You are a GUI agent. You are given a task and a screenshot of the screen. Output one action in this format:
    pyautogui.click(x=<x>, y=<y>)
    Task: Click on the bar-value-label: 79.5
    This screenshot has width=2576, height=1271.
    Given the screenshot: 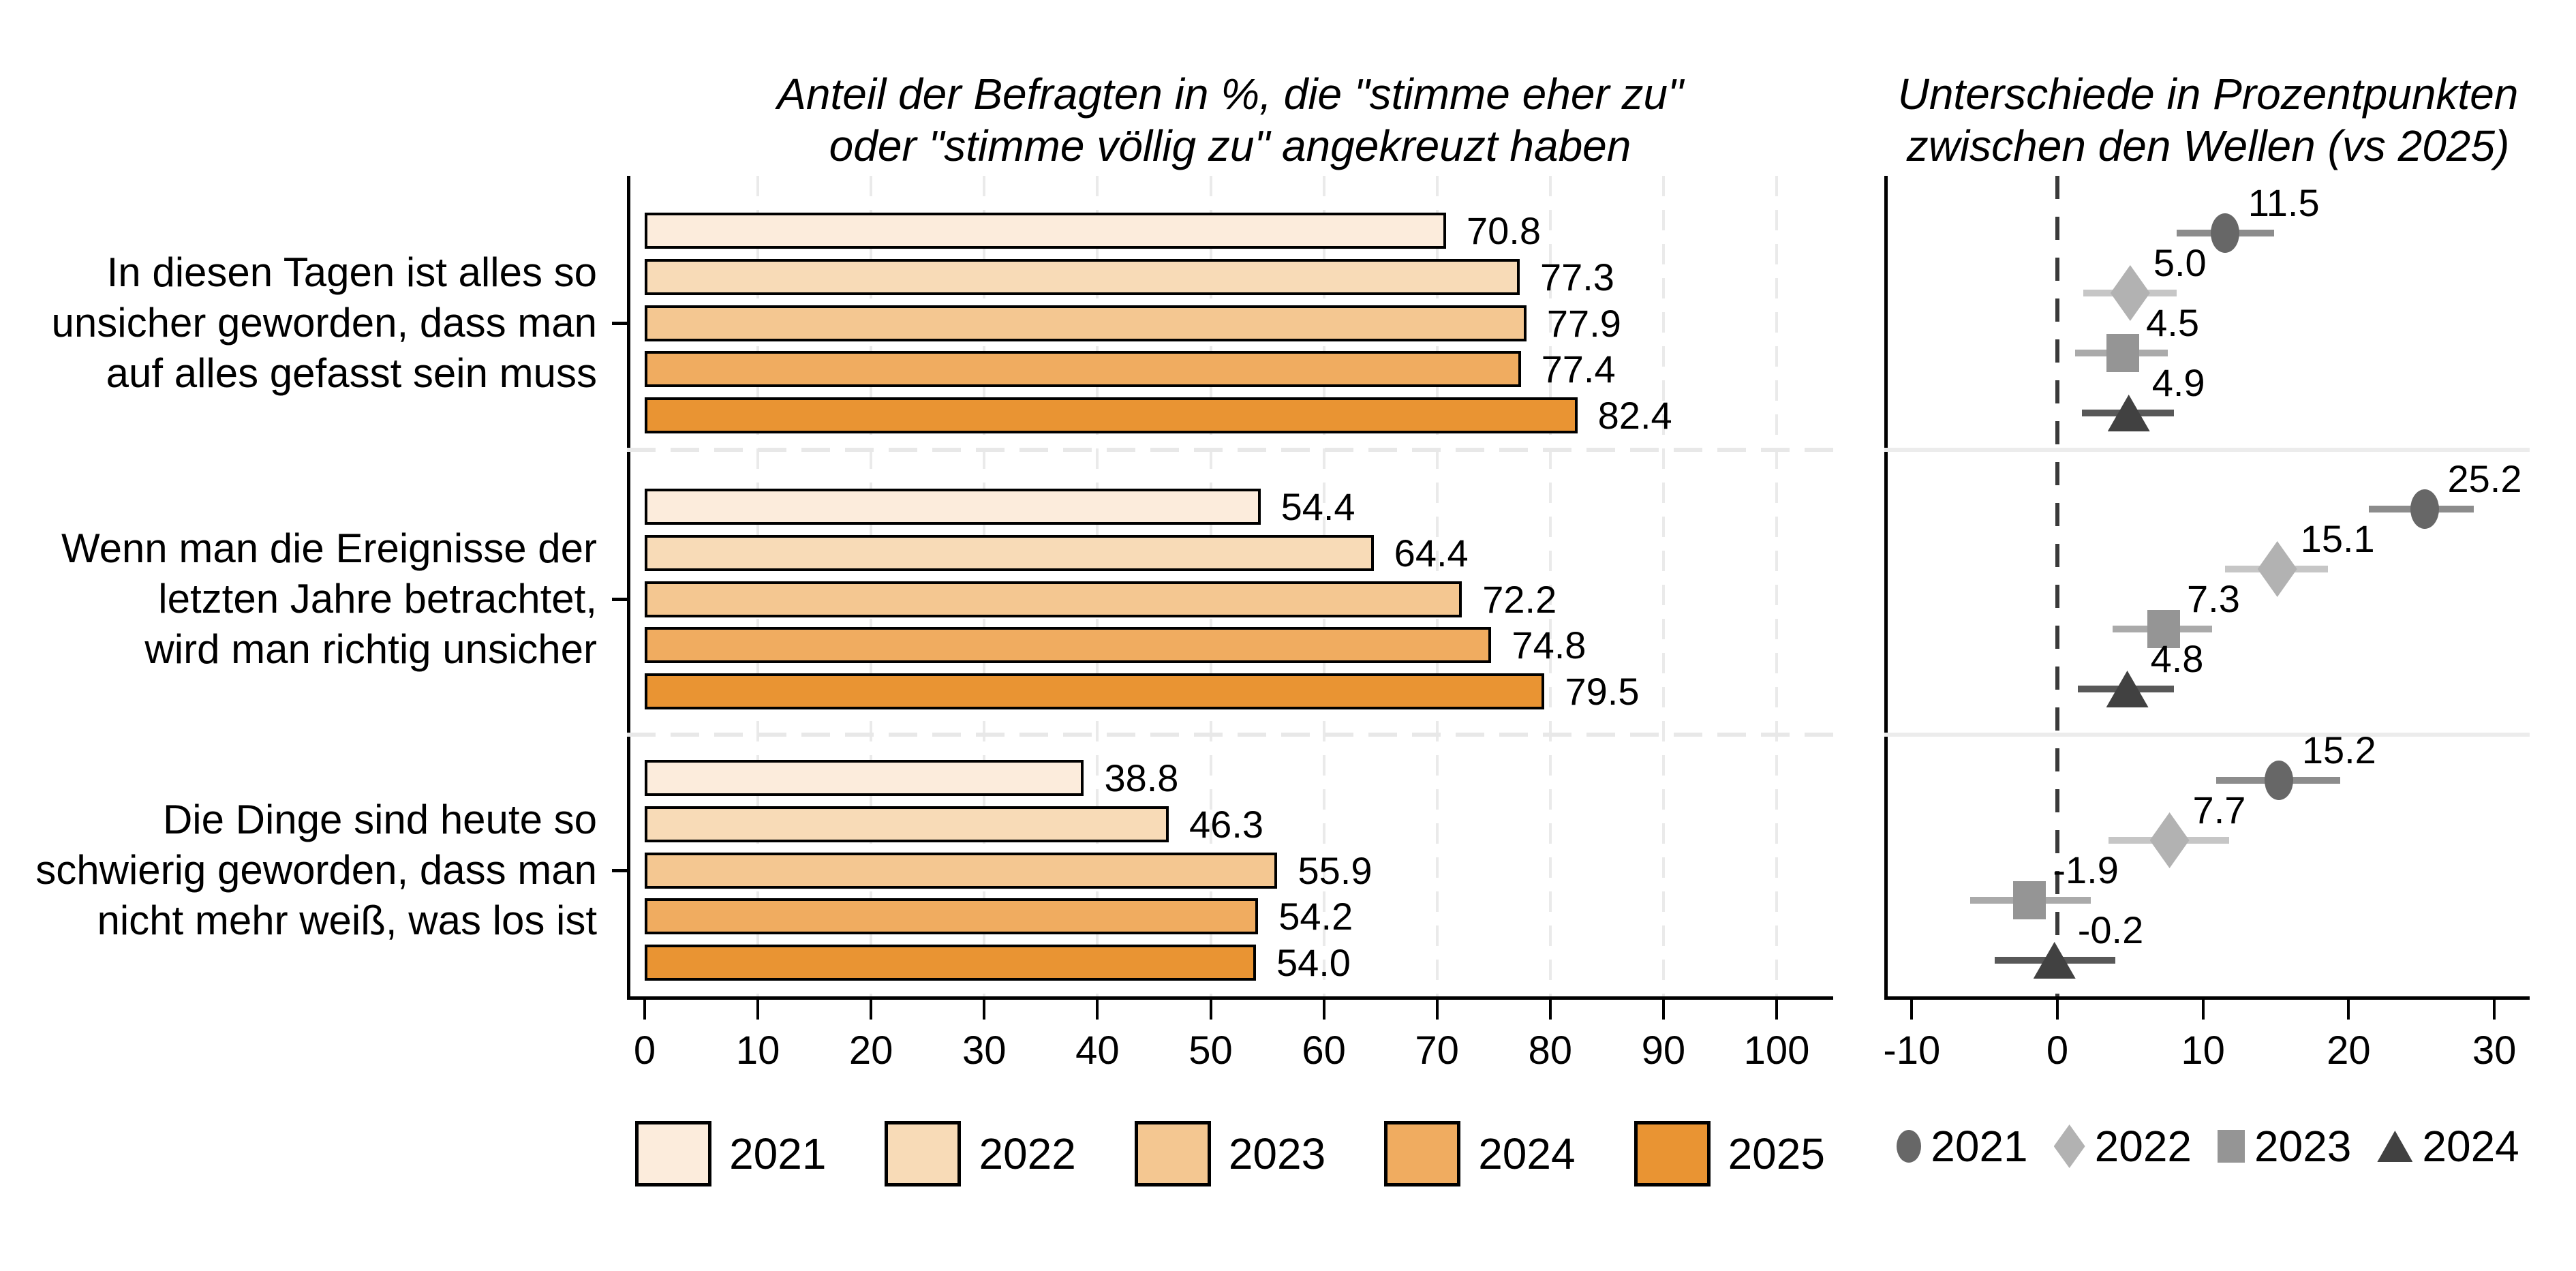 What is the action you would take?
    pyautogui.click(x=1602, y=691)
    